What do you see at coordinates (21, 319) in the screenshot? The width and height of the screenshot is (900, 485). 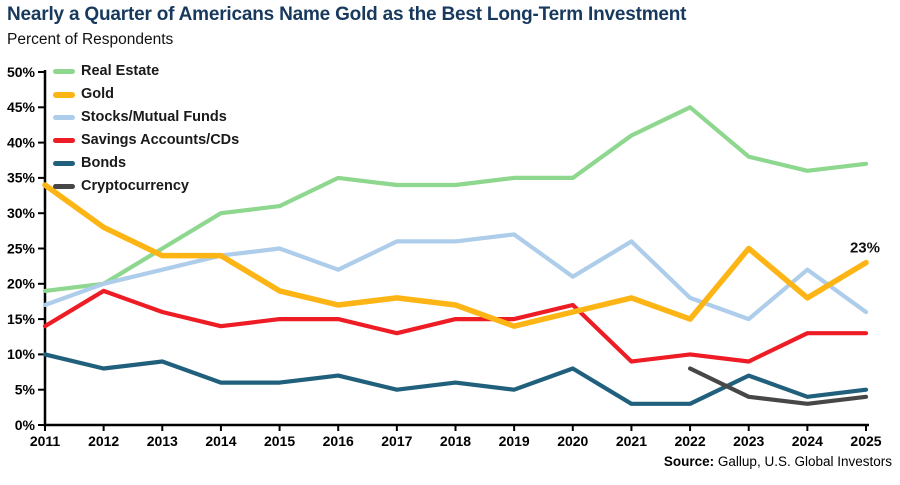 I see `y-tick-label-15: 15%` at bounding box center [21, 319].